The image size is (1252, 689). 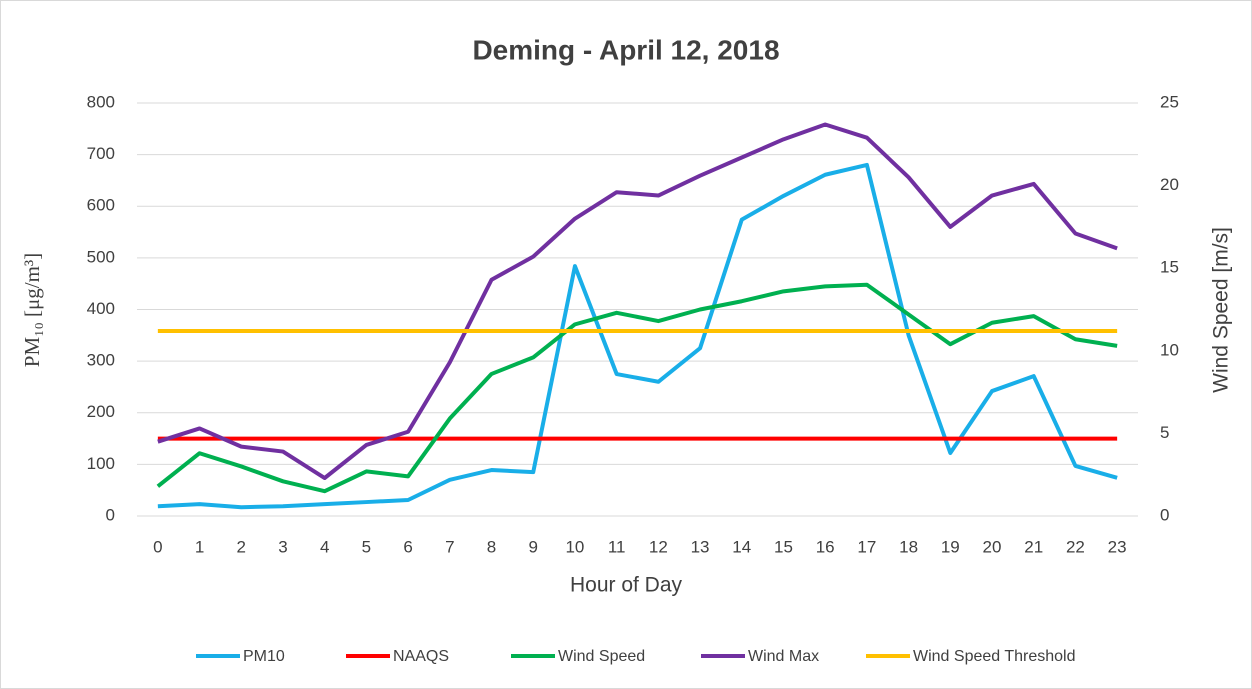 What do you see at coordinates (32, 310) in the screenshot?
I see `y-axis-label: PM₁₀ [μg/m³]` at bounding box center [32, 310].